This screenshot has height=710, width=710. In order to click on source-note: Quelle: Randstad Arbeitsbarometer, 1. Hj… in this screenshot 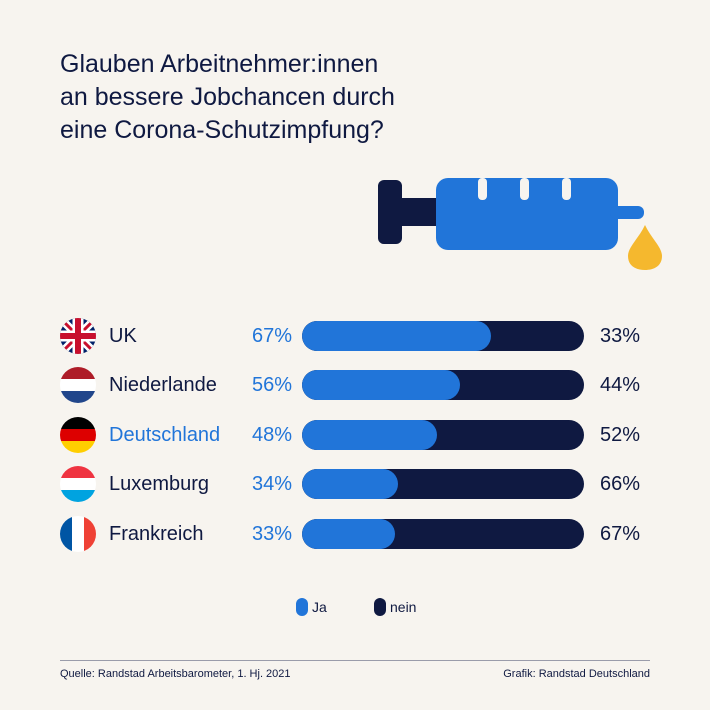, I will do `click(175, 674)`.